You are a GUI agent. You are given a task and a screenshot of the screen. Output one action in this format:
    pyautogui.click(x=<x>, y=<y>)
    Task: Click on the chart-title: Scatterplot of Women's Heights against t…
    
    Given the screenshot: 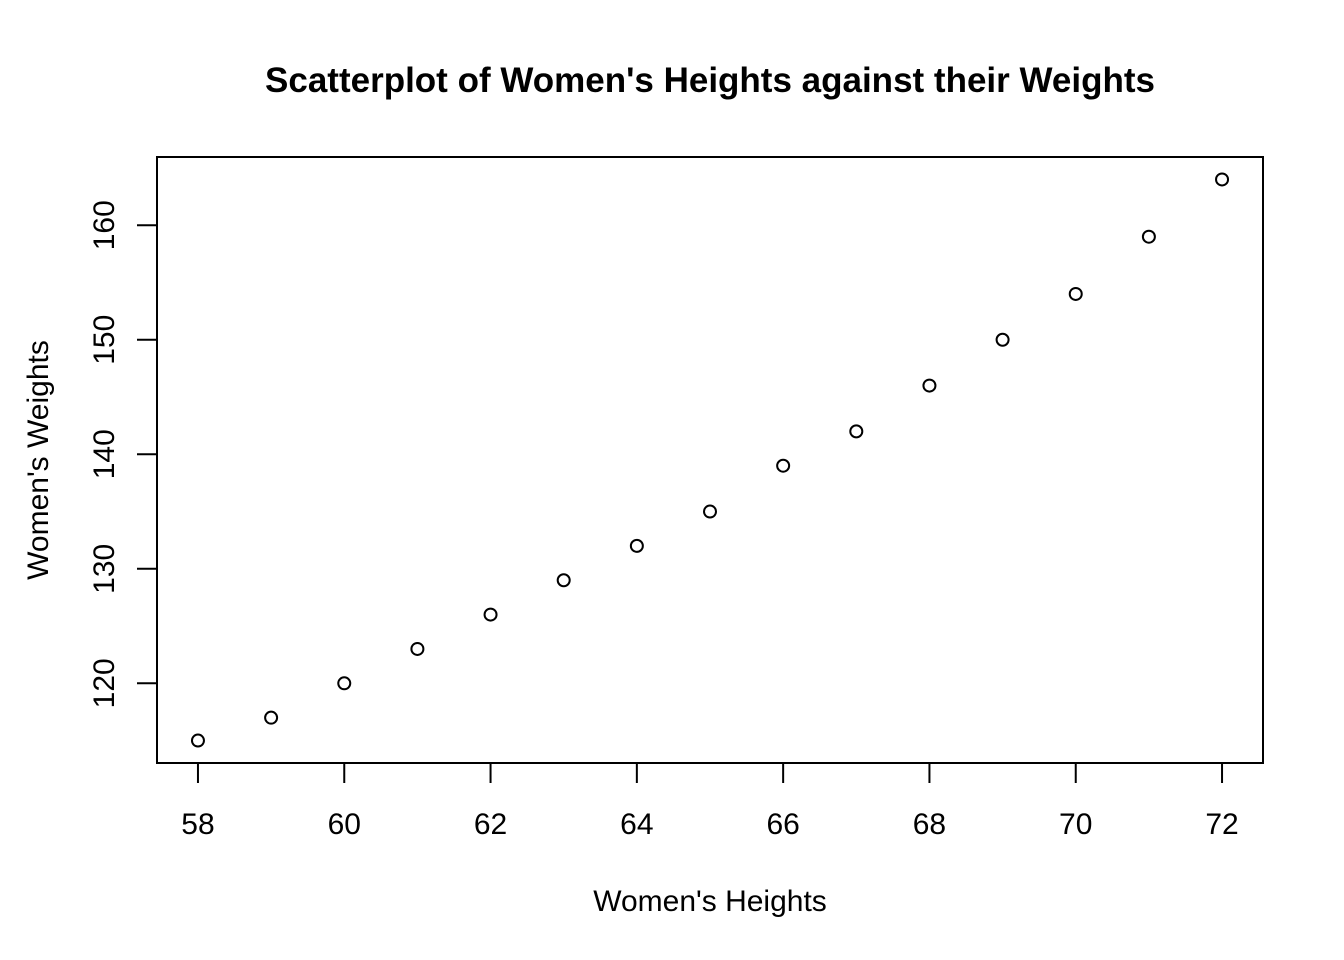 What is the action you would take?
    pyautogui.click(x=710, y=80)
    